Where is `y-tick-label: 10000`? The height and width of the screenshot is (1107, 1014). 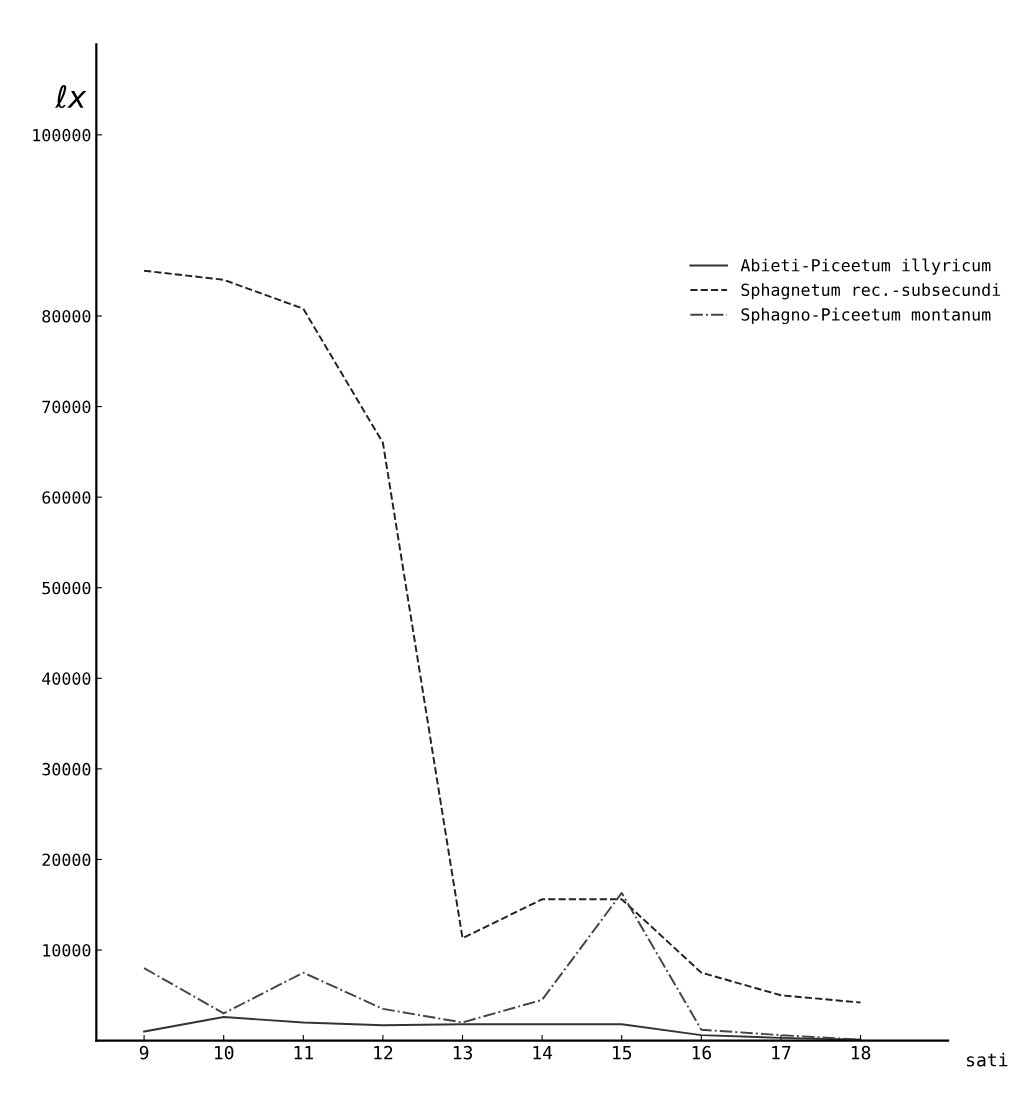
y-tick-label: 10000 is located at coordinates (67, 950).